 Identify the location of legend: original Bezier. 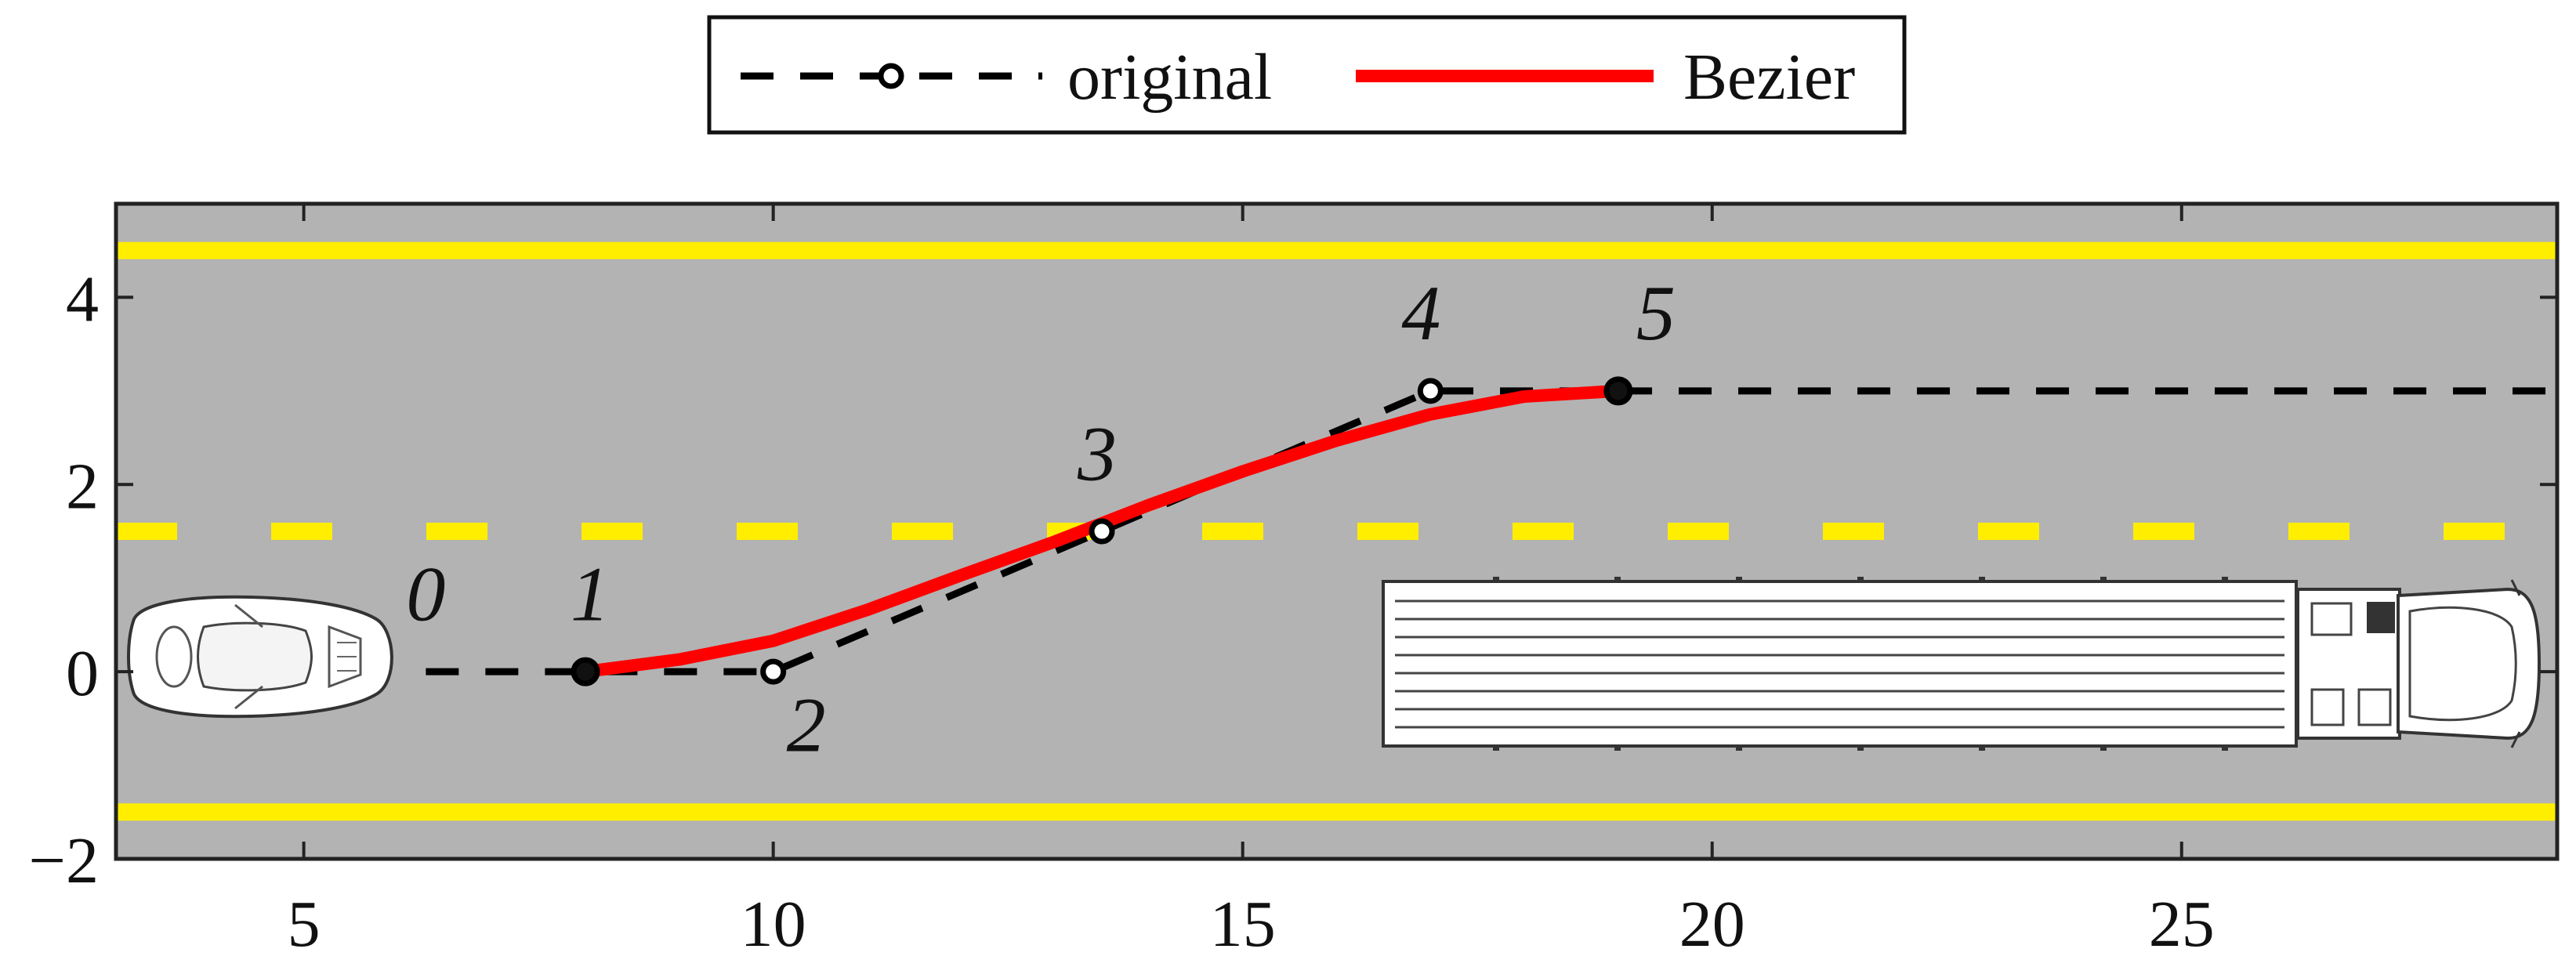
(1307, 75).